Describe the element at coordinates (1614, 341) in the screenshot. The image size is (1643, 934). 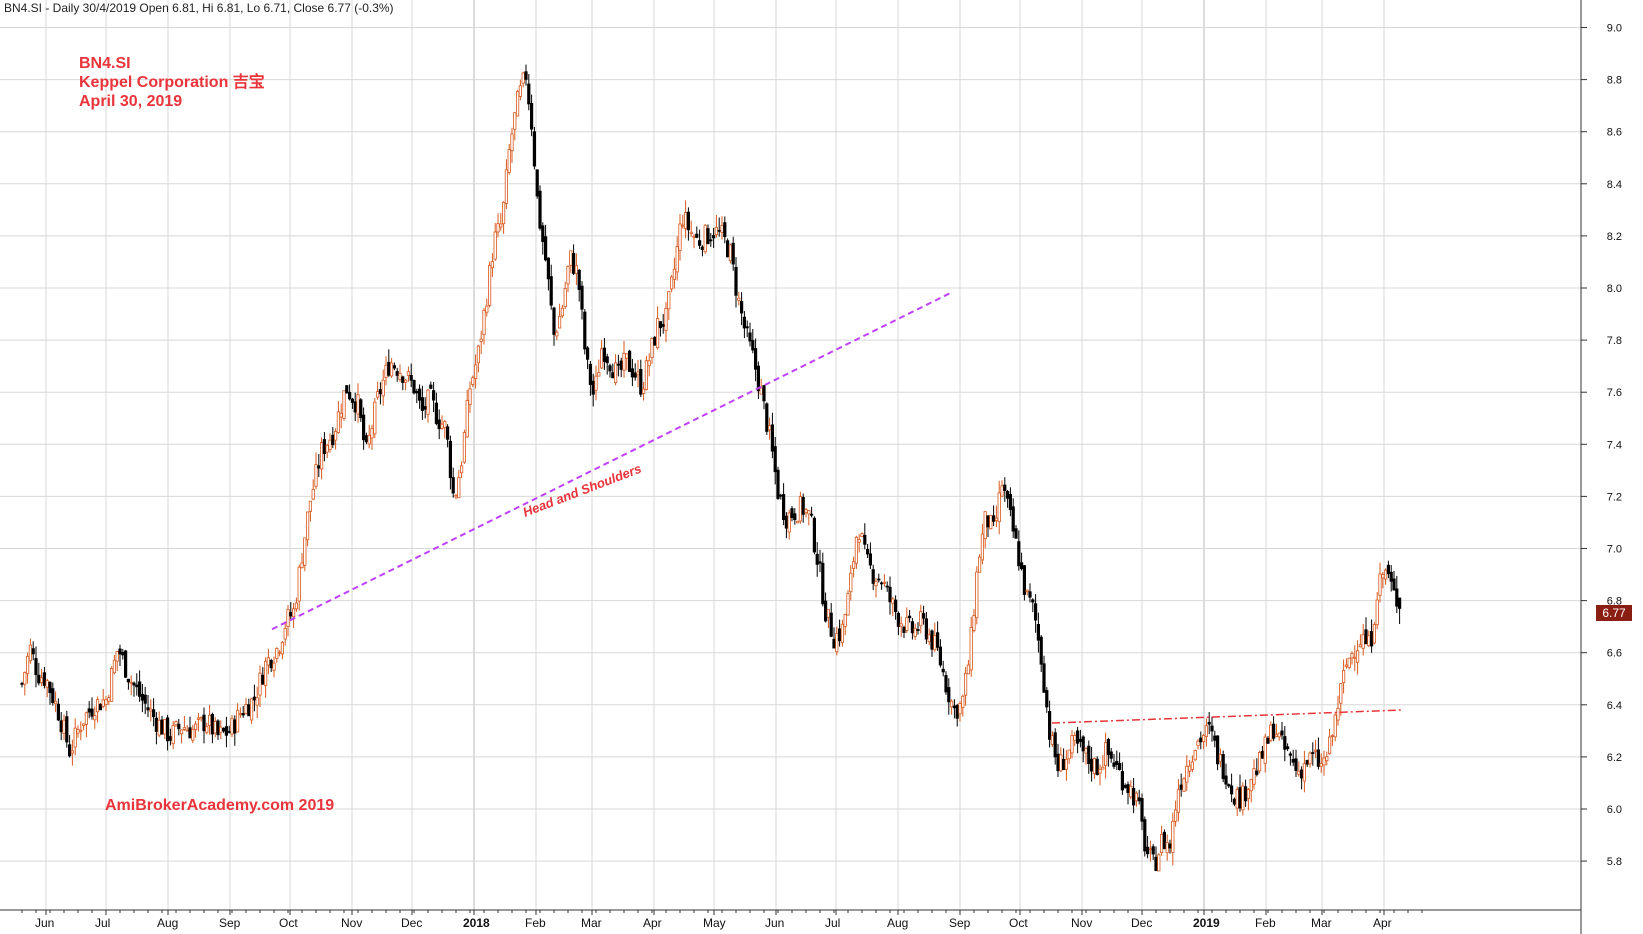
I see `y-tick-label: 7.8` at that location.